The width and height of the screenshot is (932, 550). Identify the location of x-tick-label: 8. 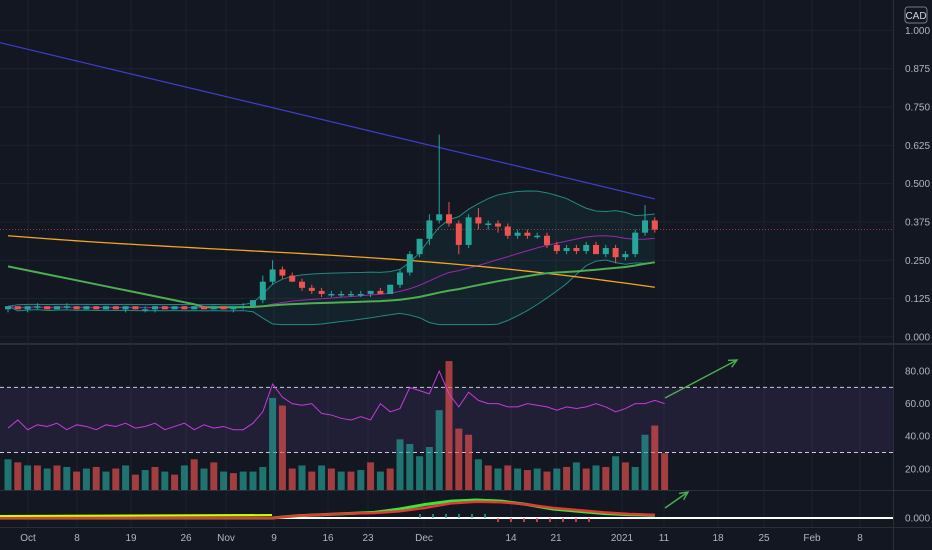
(77, 538).